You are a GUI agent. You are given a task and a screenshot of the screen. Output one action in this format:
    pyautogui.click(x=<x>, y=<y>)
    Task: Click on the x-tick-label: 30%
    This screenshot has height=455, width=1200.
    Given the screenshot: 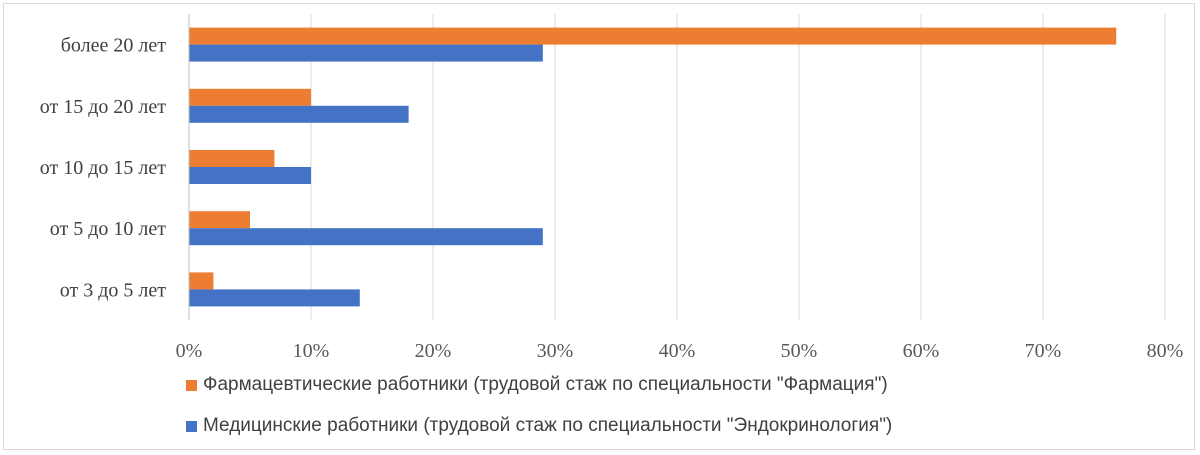 What is the action you would take?
    pyautogui.click(x=555, y=351)
    